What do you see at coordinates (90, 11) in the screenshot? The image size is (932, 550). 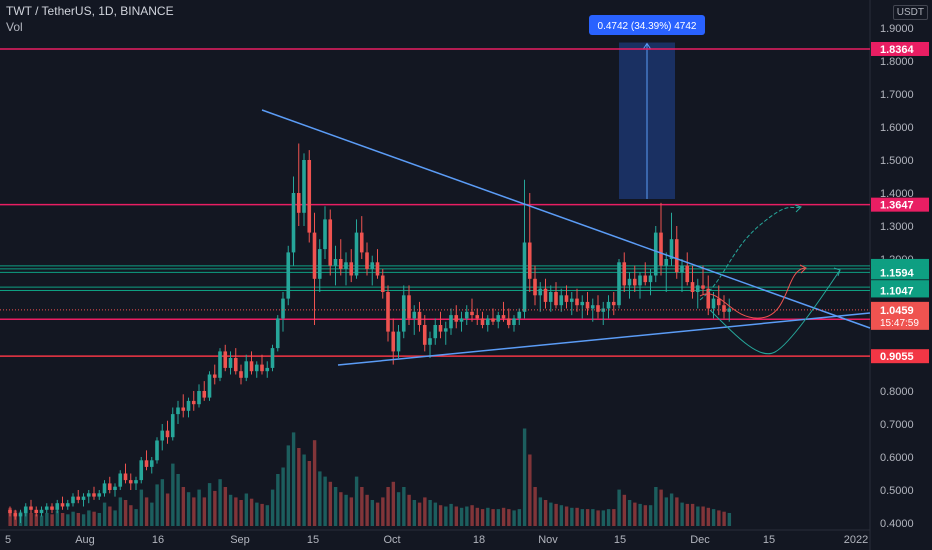 I see `symbol-title: TWT / TetherUS, 1D, BINANCE` at bounding box center [90, 11].